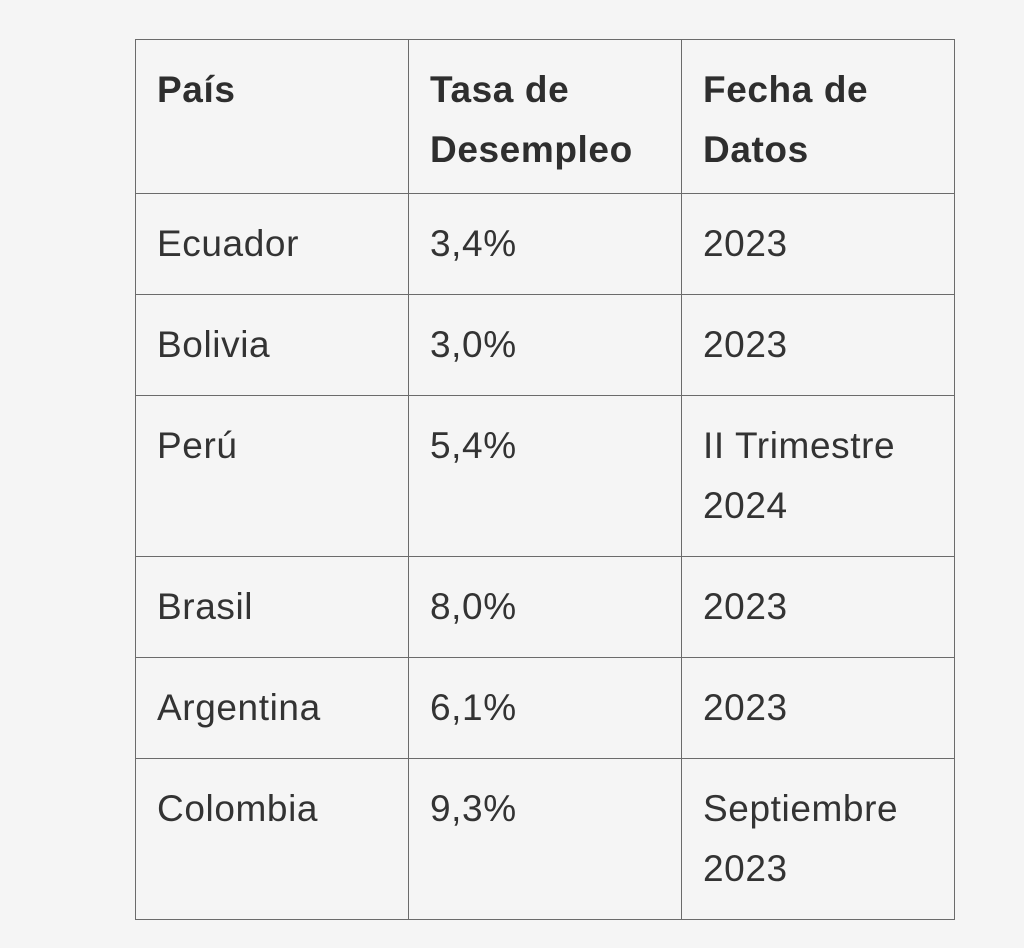 Image resolution: width=1024 pixels, height=948 pixels. What do you see at coordinates (500, 89) in the screenshot?
I see `header-rate-label-line-1: Tasa de` at bounding box center [500, 89].